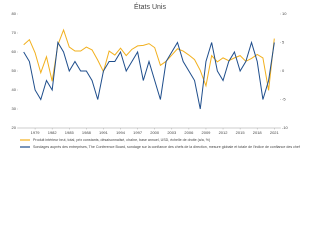 This screenshot has width=320, height=240. I want to click on x-tick-label: 1997, so click(138, 132).